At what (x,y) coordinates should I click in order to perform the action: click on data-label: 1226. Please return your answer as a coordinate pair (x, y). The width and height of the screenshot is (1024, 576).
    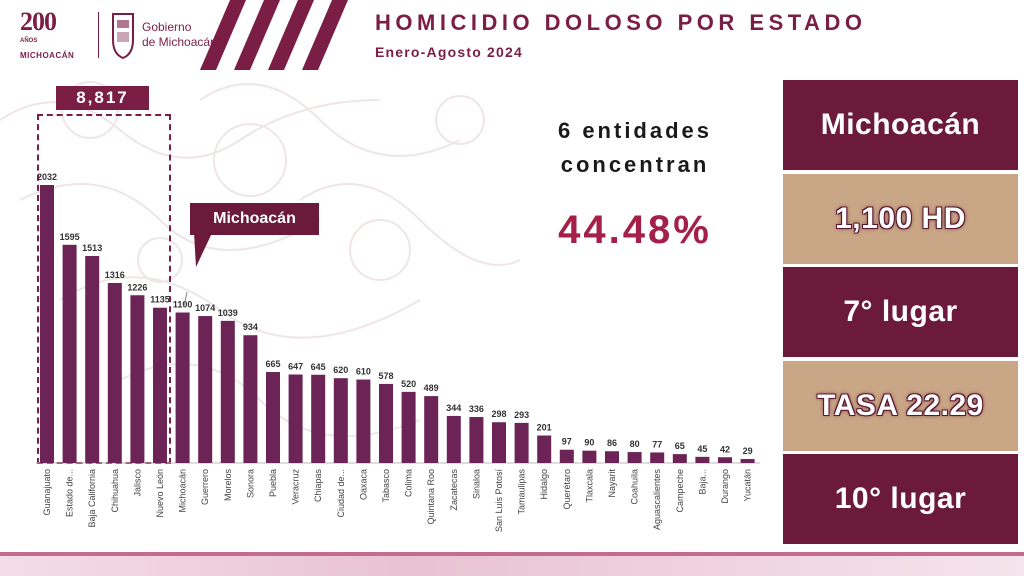
    Looking at the image, I should click on (137, 287).